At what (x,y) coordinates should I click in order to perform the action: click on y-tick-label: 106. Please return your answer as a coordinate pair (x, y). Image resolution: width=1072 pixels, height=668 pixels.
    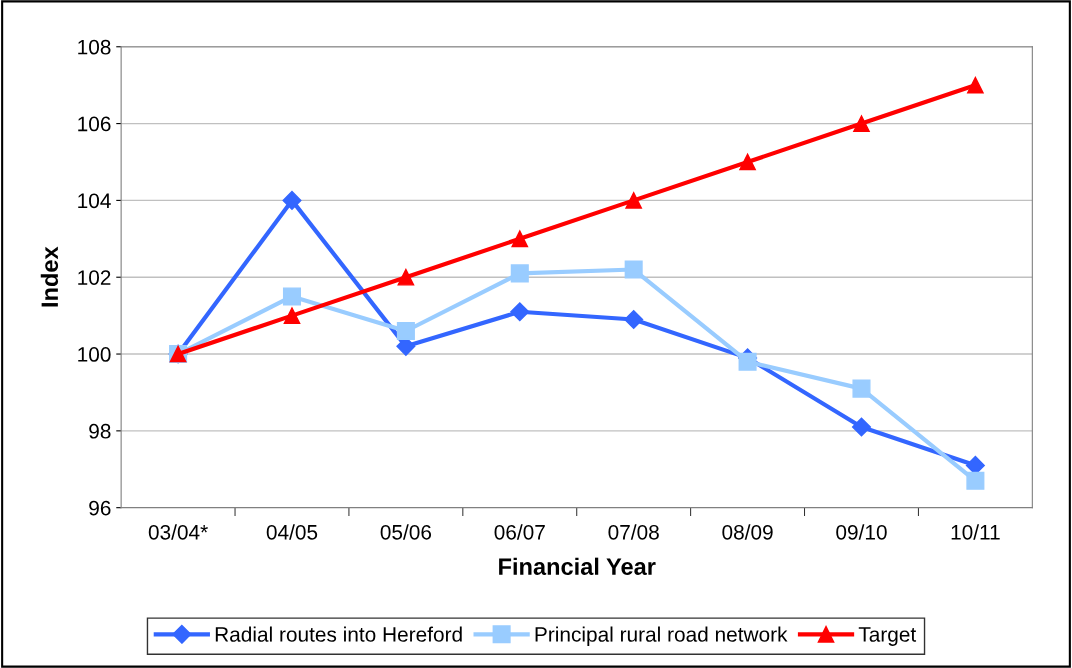
    Looking at the image, I should click on (94, 124).